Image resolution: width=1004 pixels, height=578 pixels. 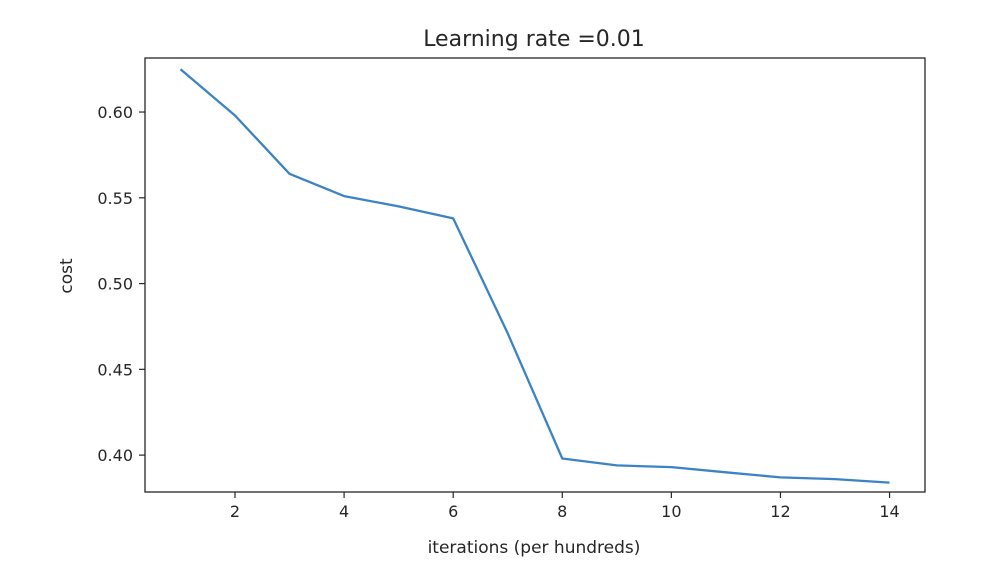 What do you see at coordinates (562, 511) in the screenshot?
I see `x-tick-label: 8` at bounding box center [562, 511].